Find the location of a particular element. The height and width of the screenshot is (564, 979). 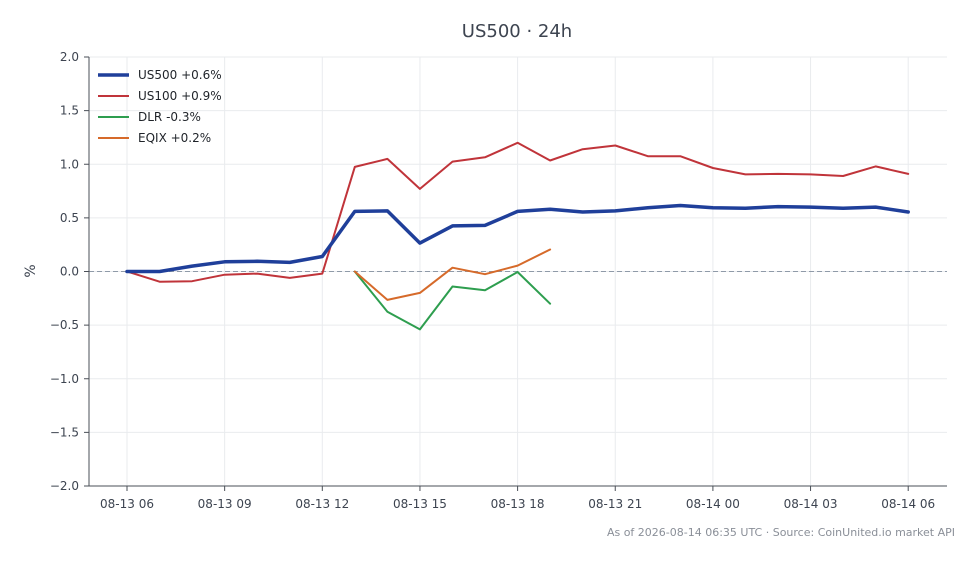

x-tick-label: 08-13 21 is located at coordinates (615, 504).